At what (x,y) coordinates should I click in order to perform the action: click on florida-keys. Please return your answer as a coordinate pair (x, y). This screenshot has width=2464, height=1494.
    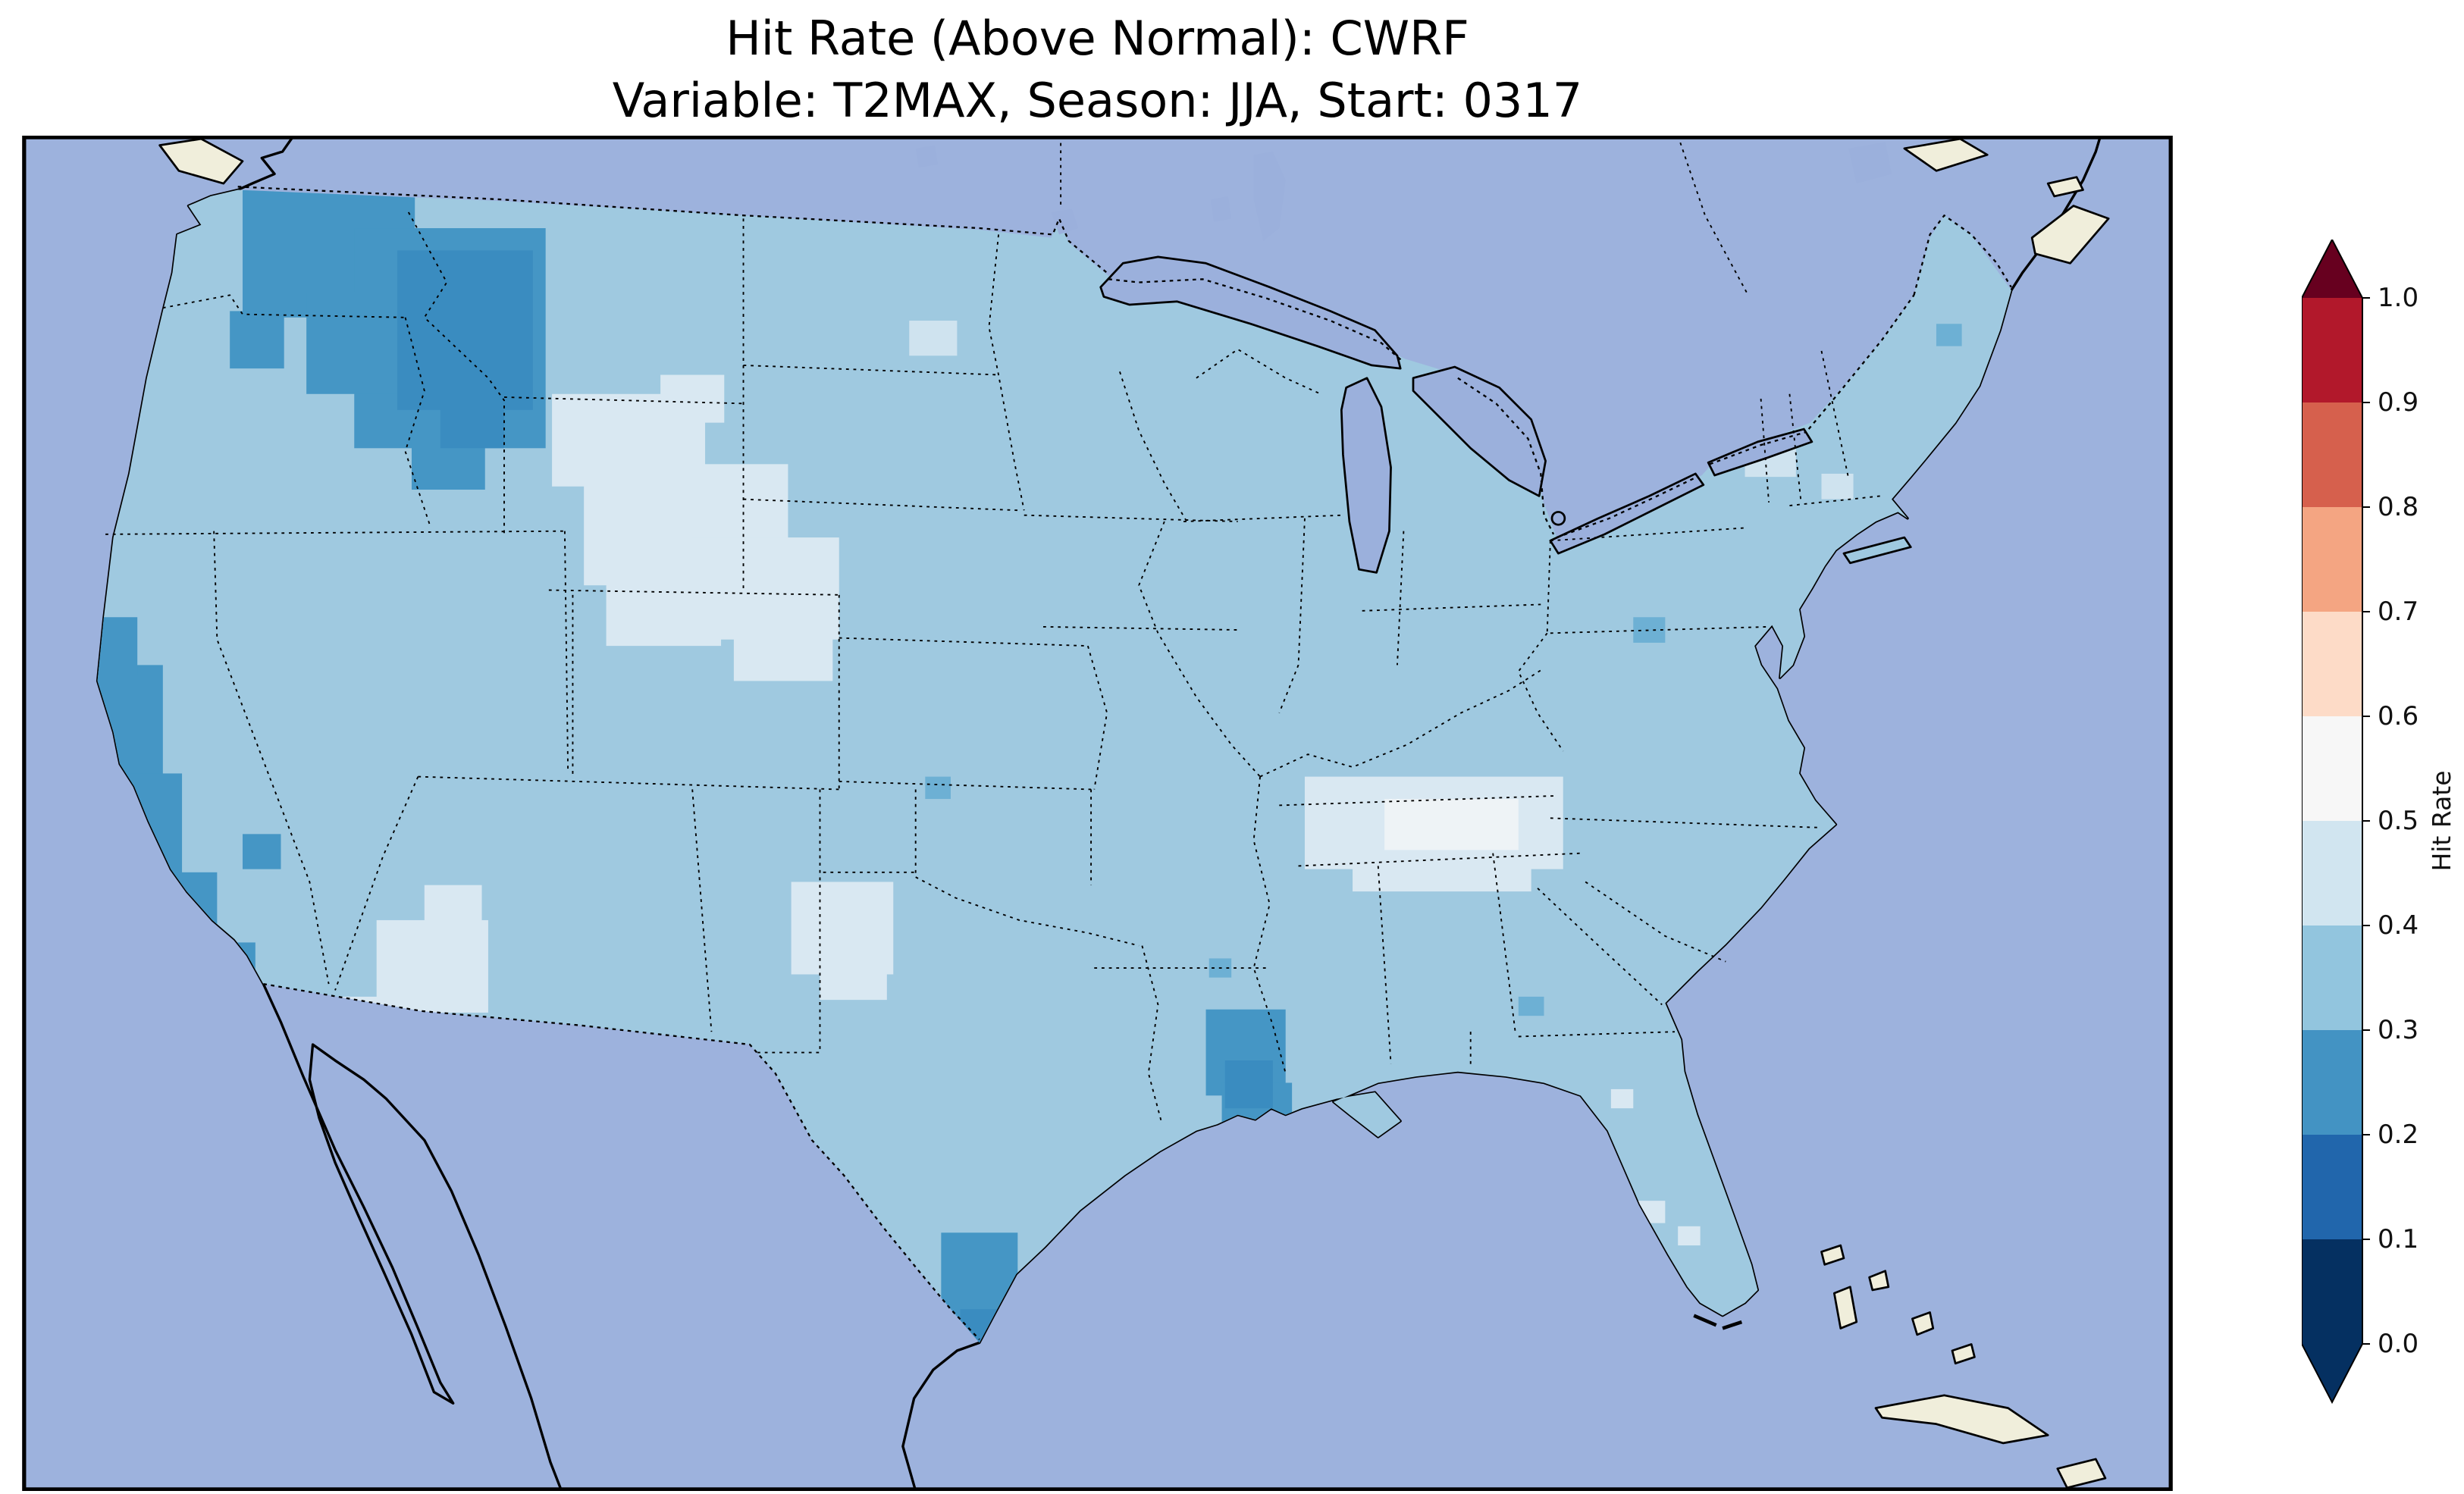
    Looking at the image, I should click on (1718, 1322).